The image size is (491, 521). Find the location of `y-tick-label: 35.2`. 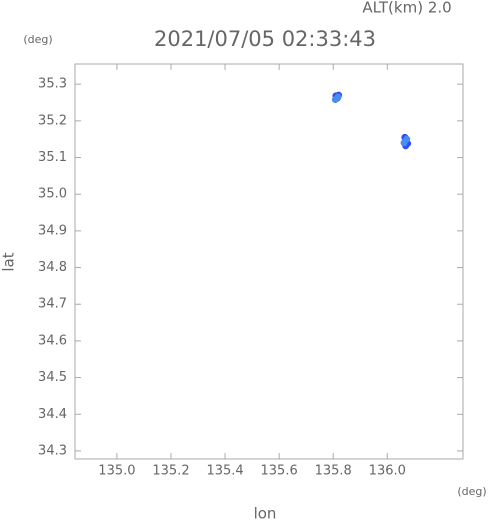

y-tick-label: 35.2 is located at coordinates (52, 120).